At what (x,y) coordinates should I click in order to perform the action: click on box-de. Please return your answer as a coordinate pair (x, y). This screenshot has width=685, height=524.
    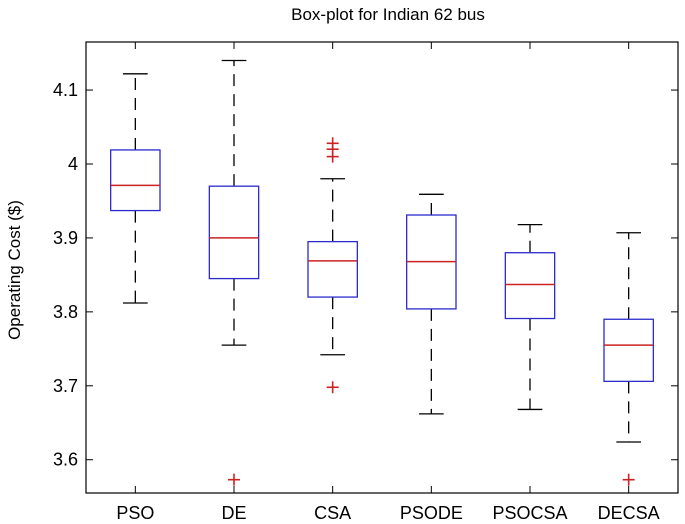
    Looking at the image, I should click on (234, 272).